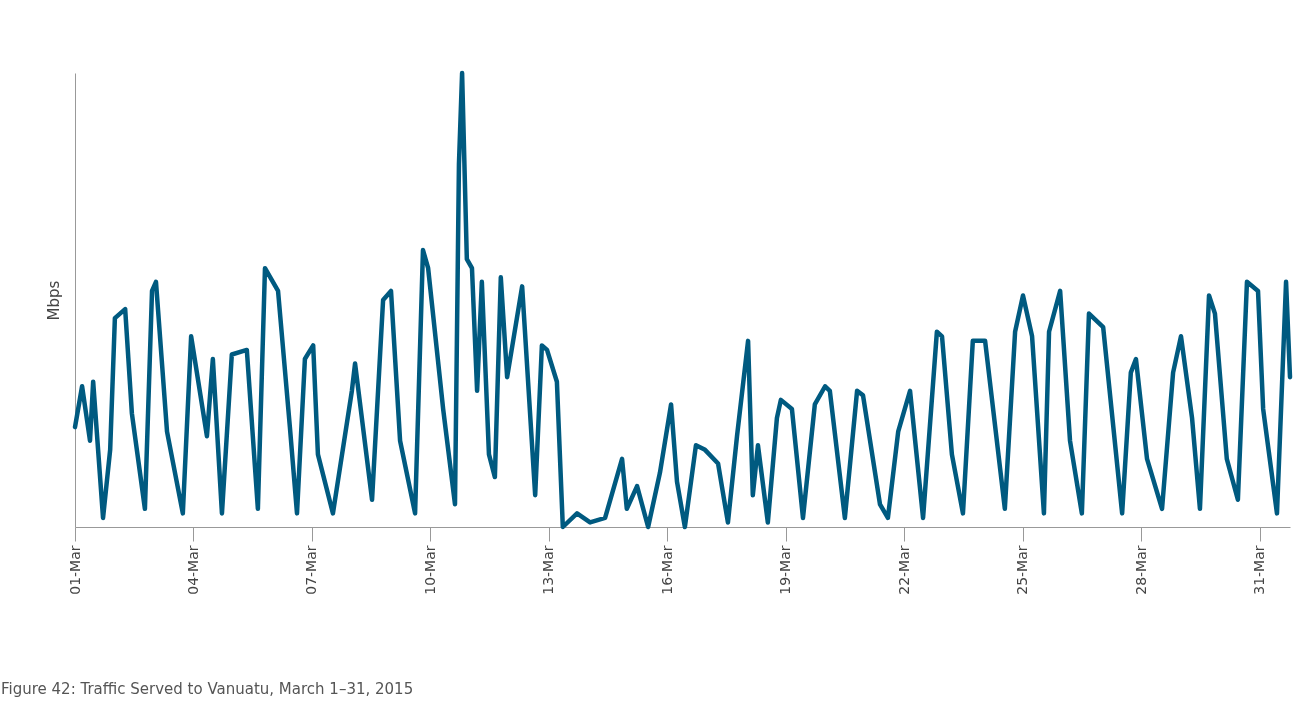 Image resolution: width=1315 pixels, height=722 pixels. What do you see at coordinates (548, 570) in the screenshot?
I see `x-tick-label: 13-Mar` at bounding box center [548, 570].